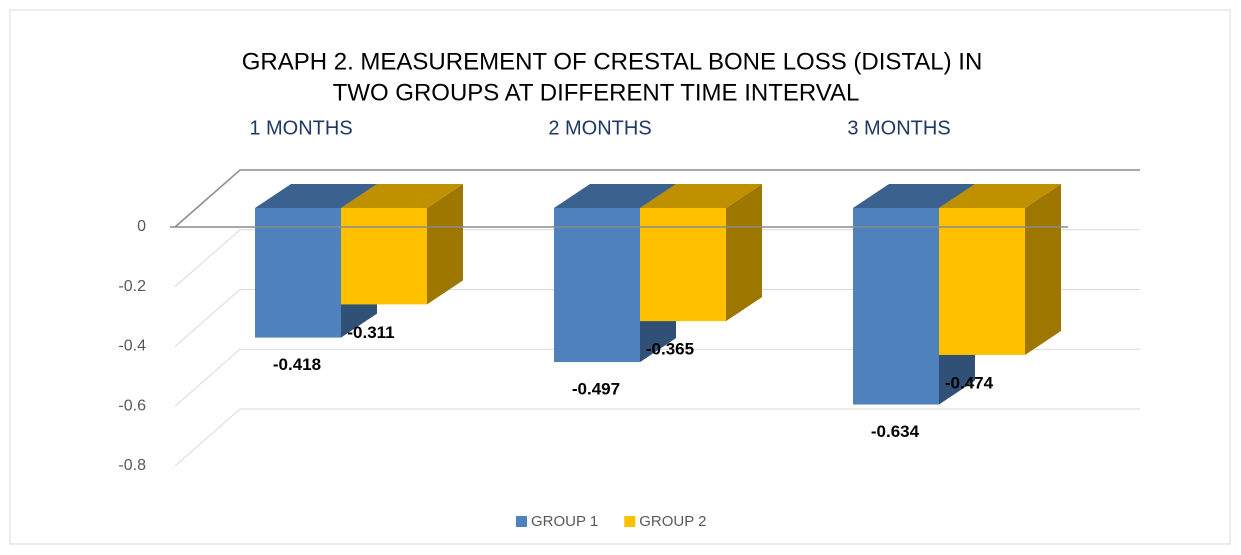  What do you see at coordinates (670, 349) in the screenshot?
I see `value-label: -0.365` at bounding box center [670, 349].